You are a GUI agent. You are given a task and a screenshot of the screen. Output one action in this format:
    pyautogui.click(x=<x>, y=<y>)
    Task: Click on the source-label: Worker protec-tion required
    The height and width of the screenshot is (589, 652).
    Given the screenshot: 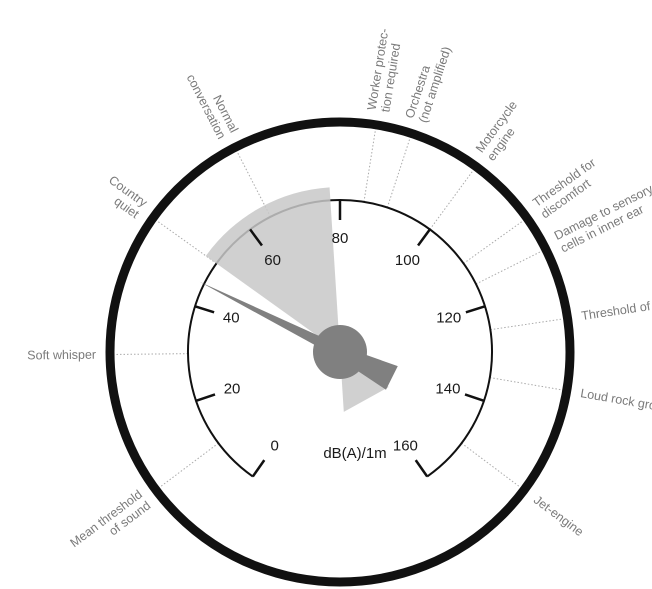 What is the action you would take?
    pyautogui.click(x=385, y=70)
    